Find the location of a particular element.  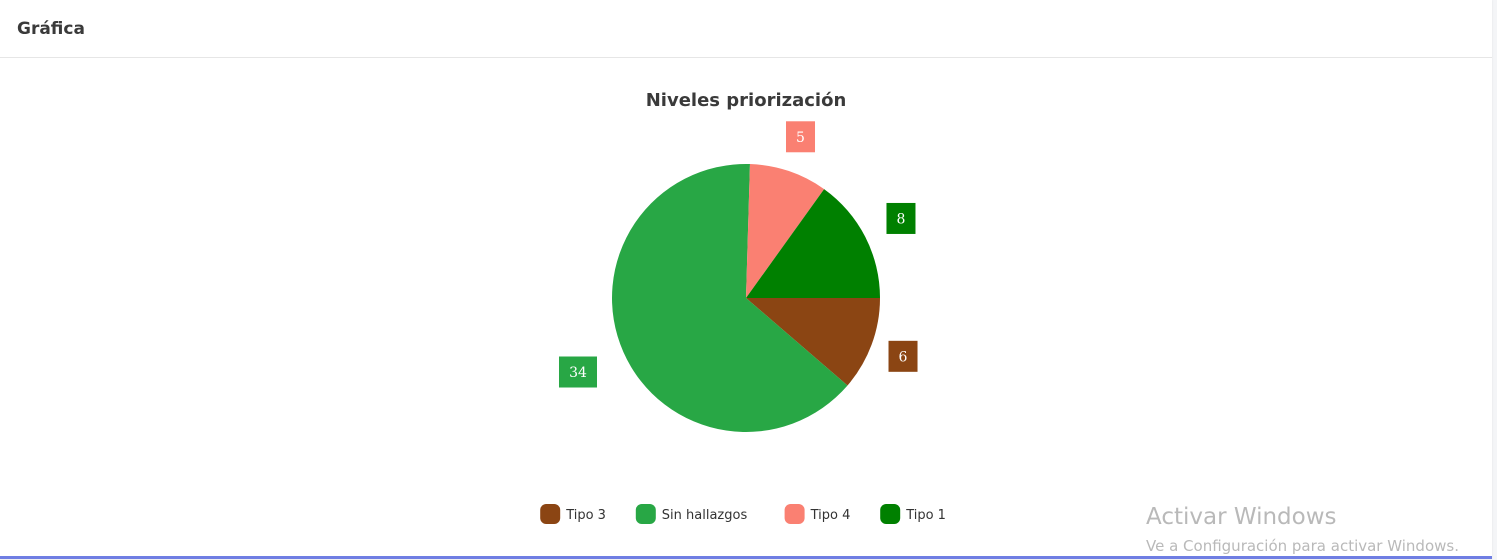

data-label: 6 is located at coordinates (903, 356).